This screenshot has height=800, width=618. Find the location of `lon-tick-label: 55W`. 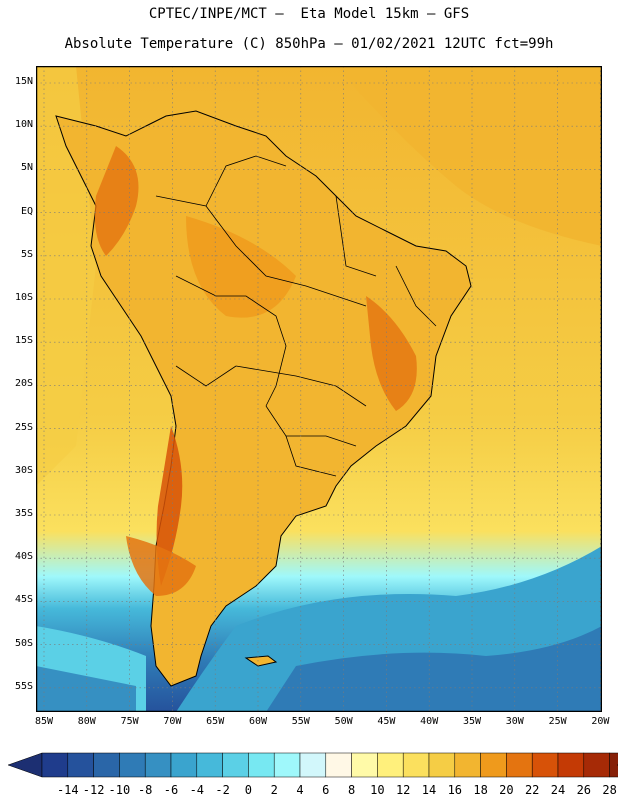

lon-tick-label: 55W is located at coordinates (300, 721).